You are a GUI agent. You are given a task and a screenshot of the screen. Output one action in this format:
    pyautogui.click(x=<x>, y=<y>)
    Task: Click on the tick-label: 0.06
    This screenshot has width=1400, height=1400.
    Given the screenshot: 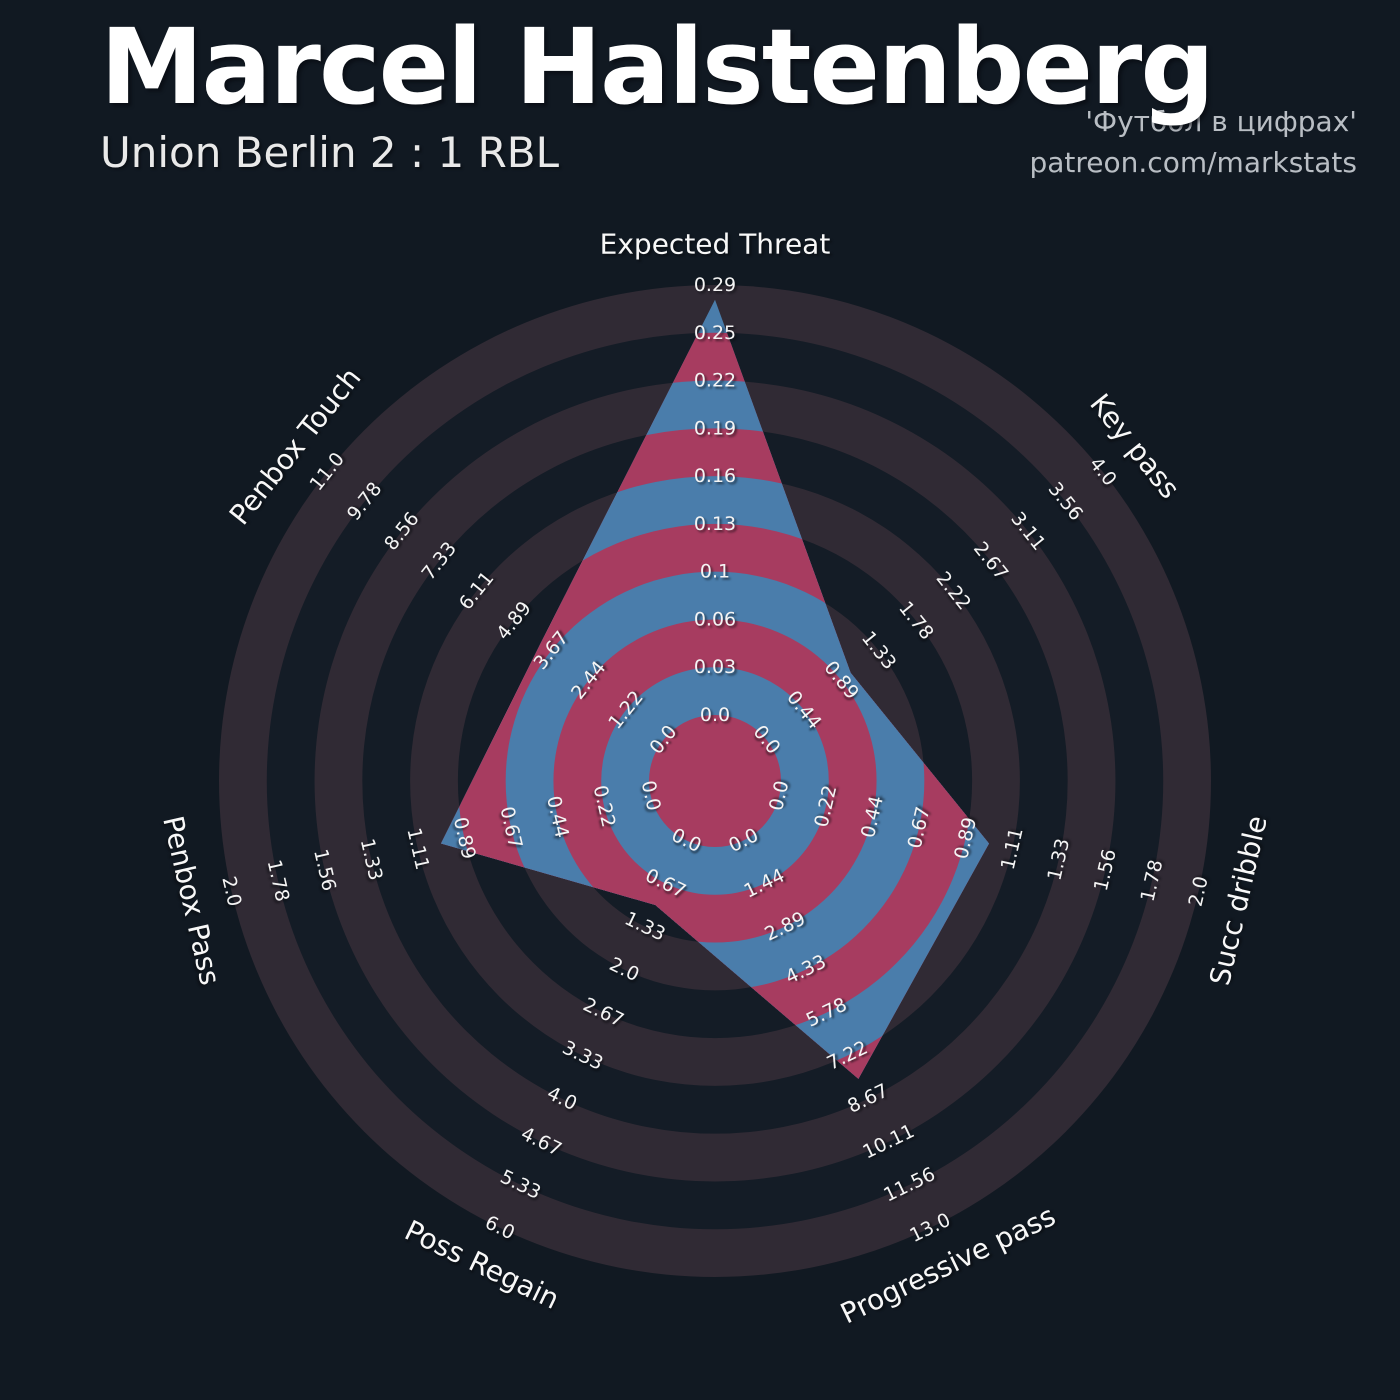 What is the action you would take?
    pyautogui.click(x=715, y=619)
    